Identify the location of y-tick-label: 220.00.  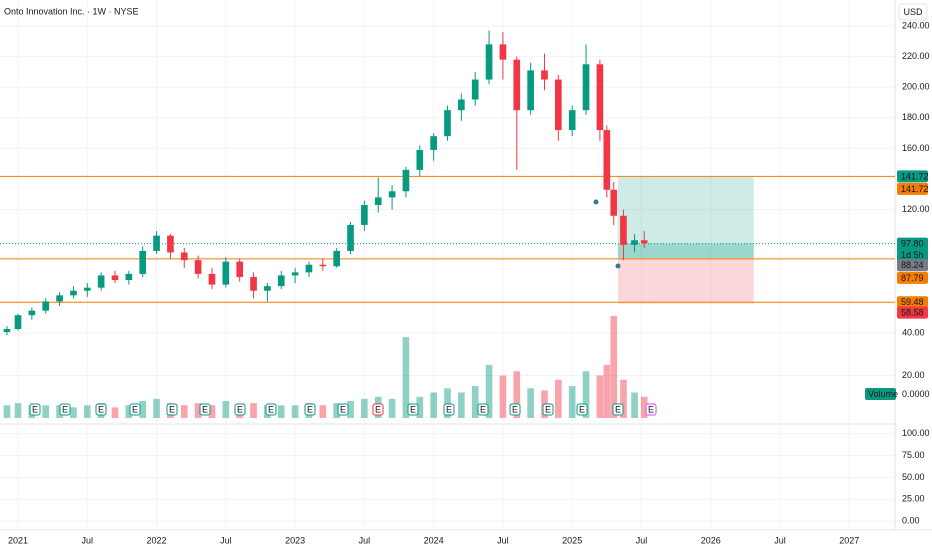
(916, 56).